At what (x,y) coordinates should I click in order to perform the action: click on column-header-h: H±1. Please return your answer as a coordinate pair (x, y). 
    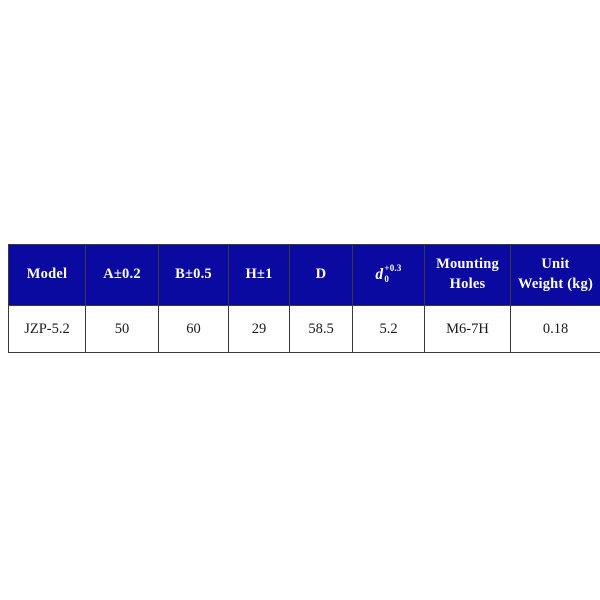
    Looking at the image, I should click on (259, 275).